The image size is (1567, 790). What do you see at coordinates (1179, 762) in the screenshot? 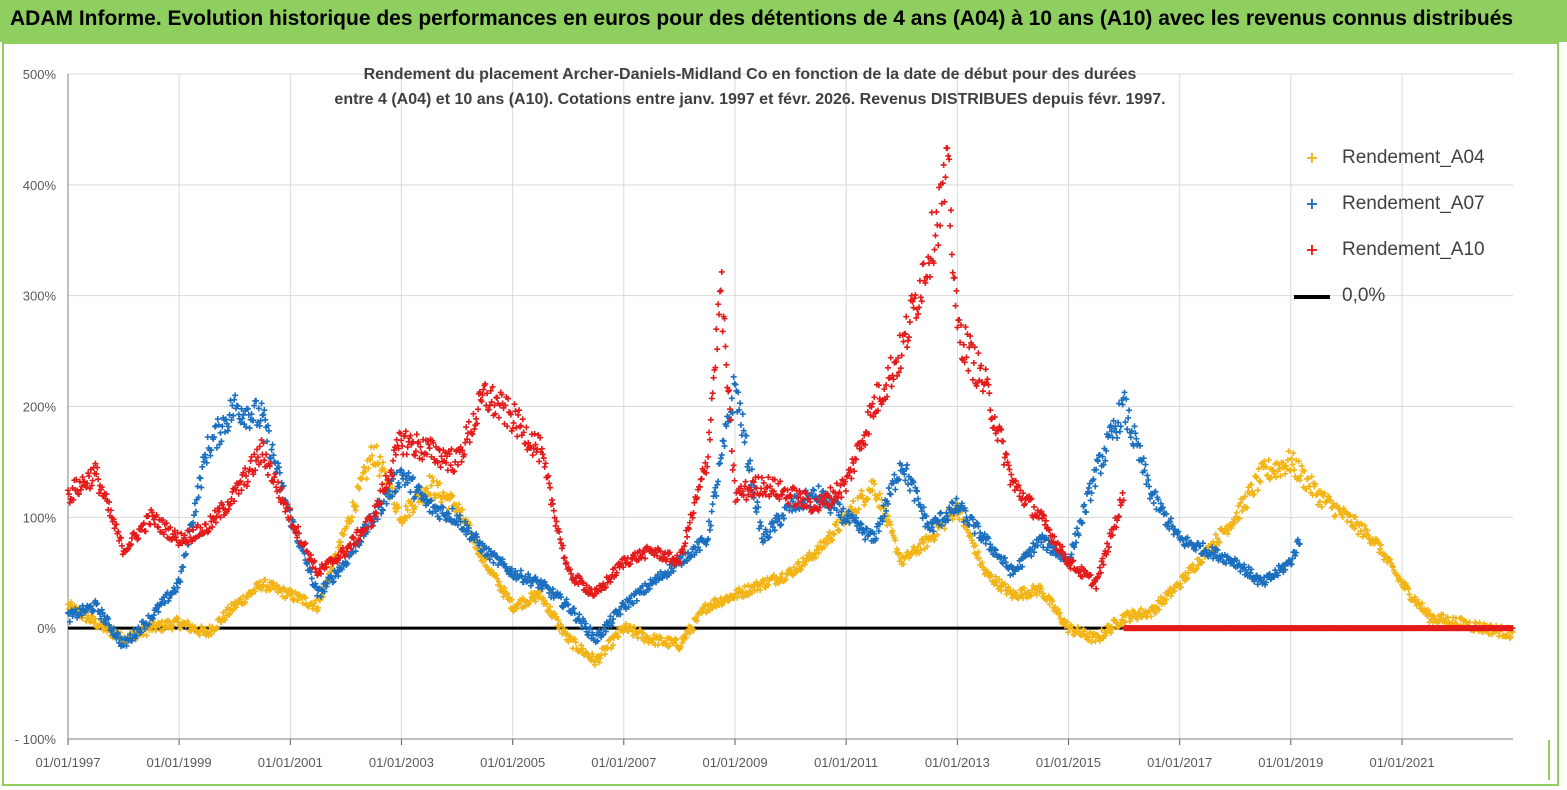
I see `x-tick-label: 01/01/2017` at bounding box center [1179, 762].